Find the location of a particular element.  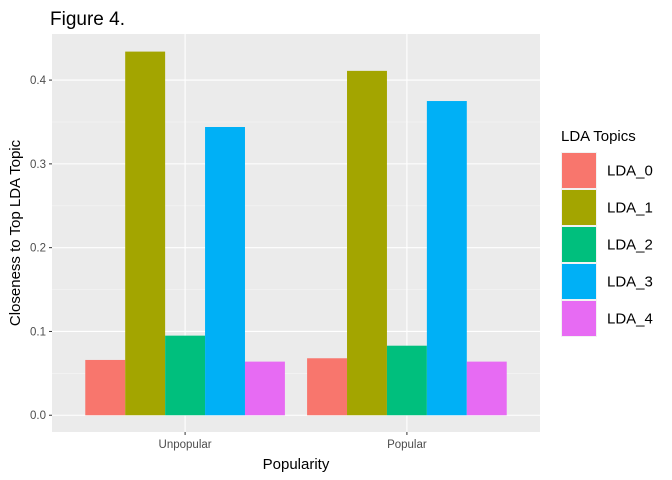

x-axis-title: Popularity is located at coordinates (296, 464).